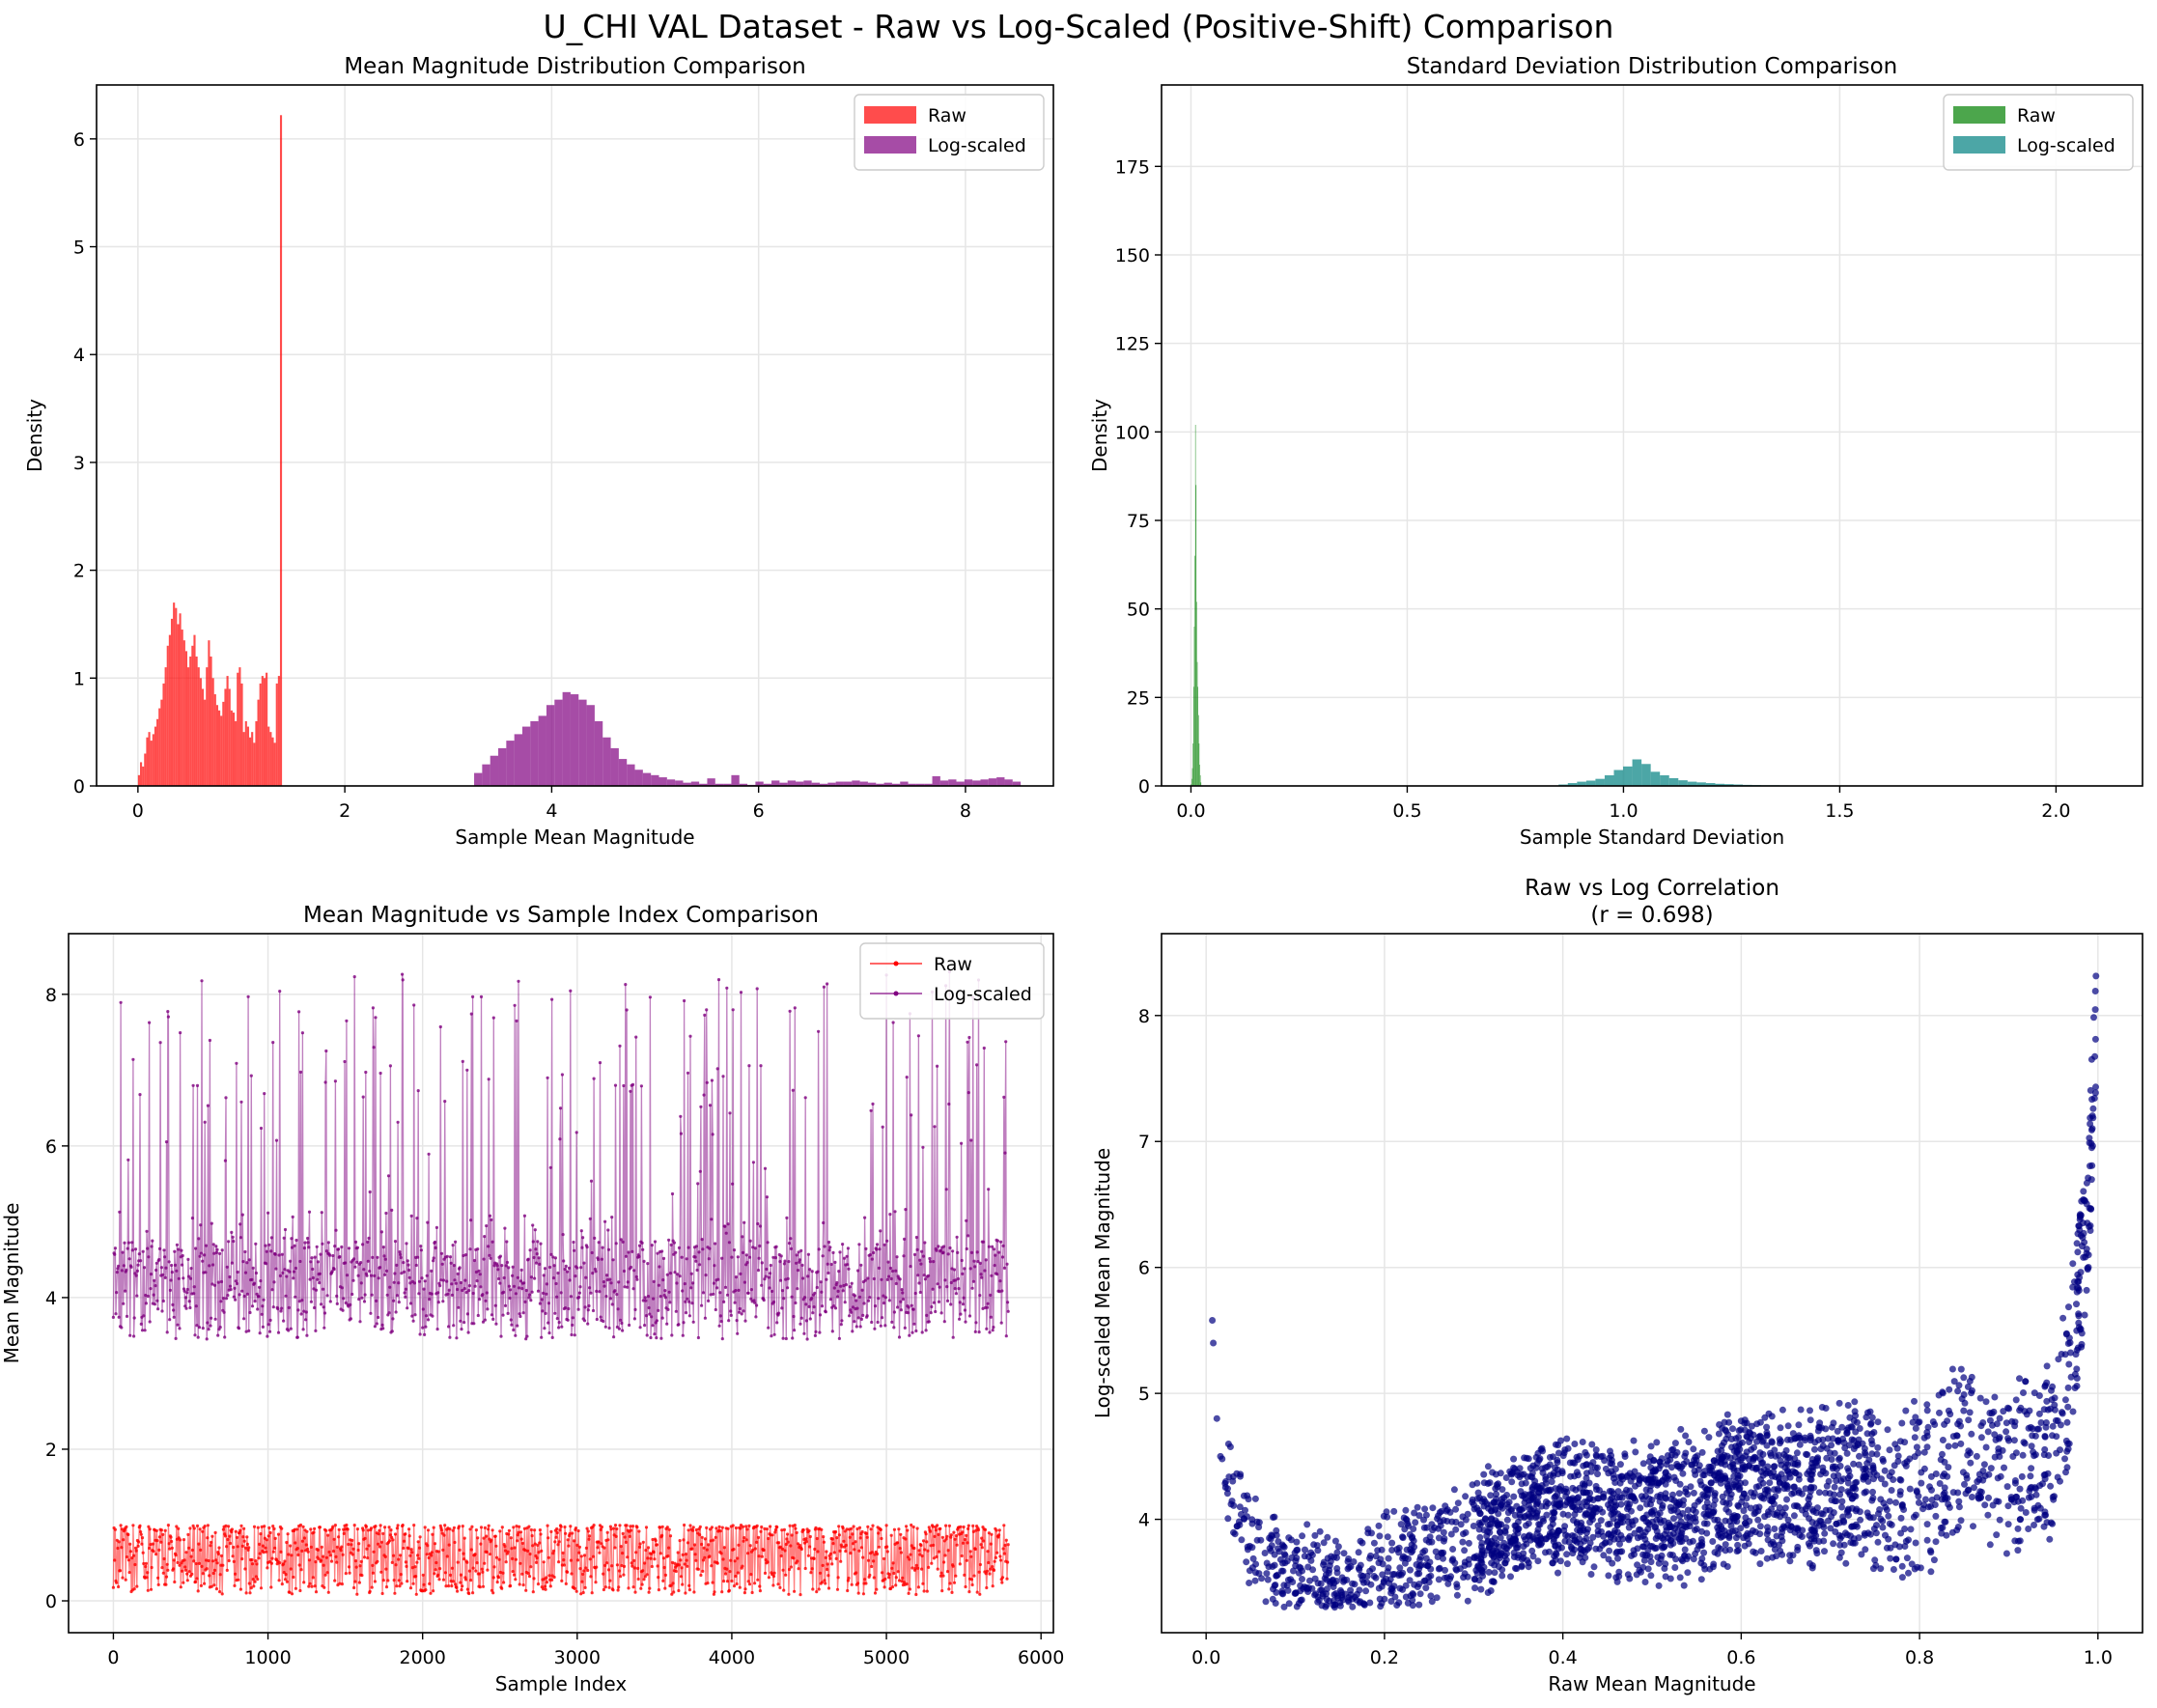 This screenshot has height=1708, width=2157. What do you see at coordinates (1839, 811) in the screenshot?
I see `x-tick-label: 1.5` at bounding box center [1839, 811].